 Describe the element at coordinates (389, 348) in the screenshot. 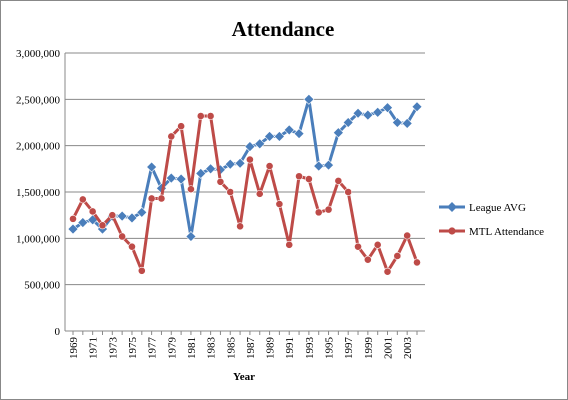

I see `x-tick-label: 2001` at that location.